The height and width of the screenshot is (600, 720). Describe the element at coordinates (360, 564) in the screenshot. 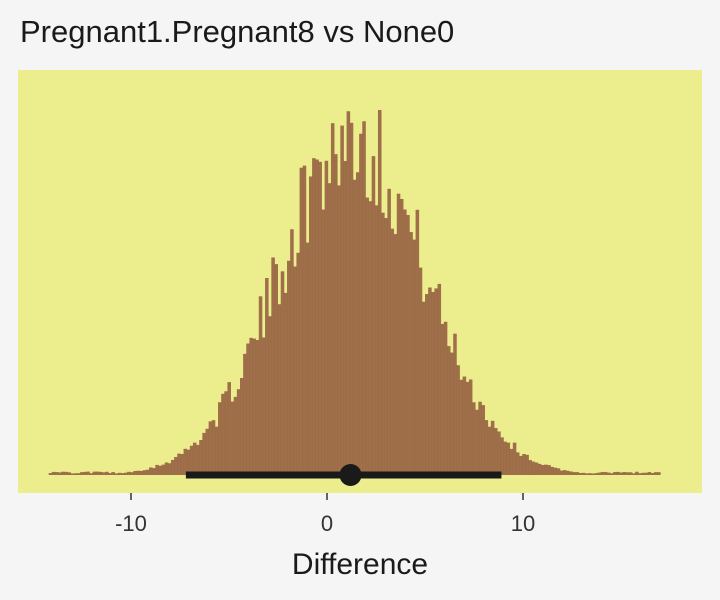

I see `x-axis-title: Difference` at that location.